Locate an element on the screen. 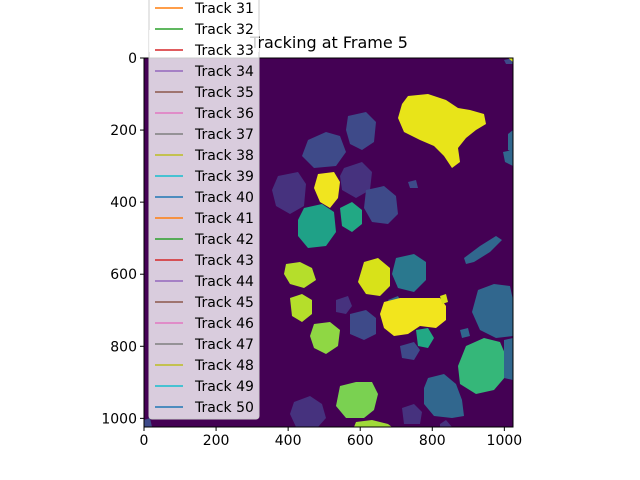 The width and height of the screenshot is (640, 480). legend-label: Track 32 is located at coordinates (224, 30).